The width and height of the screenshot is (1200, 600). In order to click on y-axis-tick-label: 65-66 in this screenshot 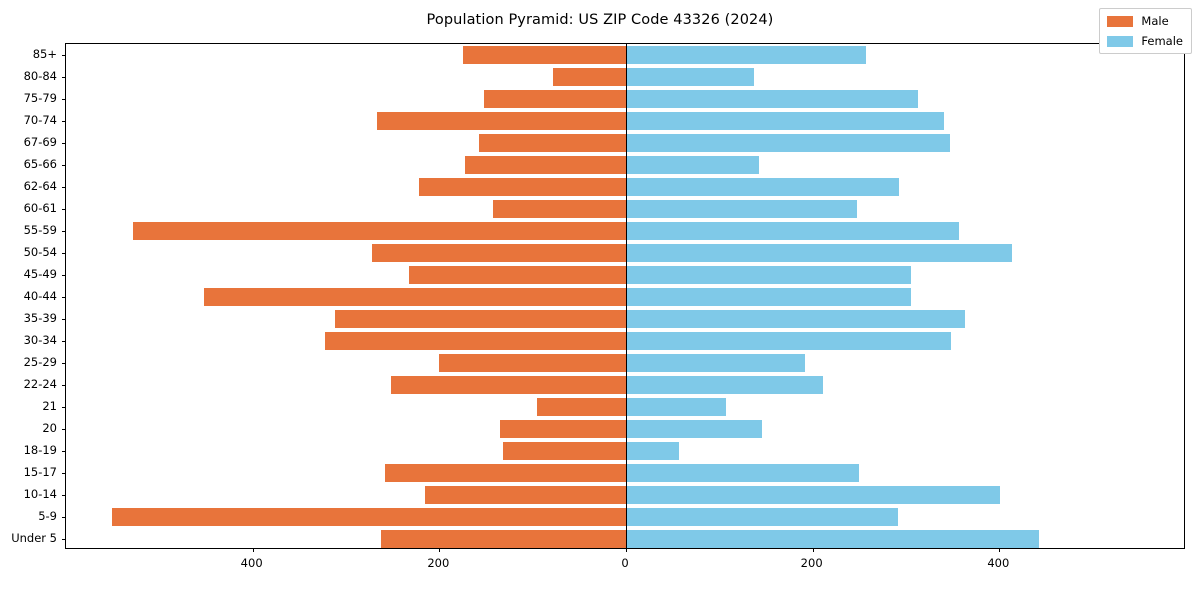, I will do `click(40, 164)`.